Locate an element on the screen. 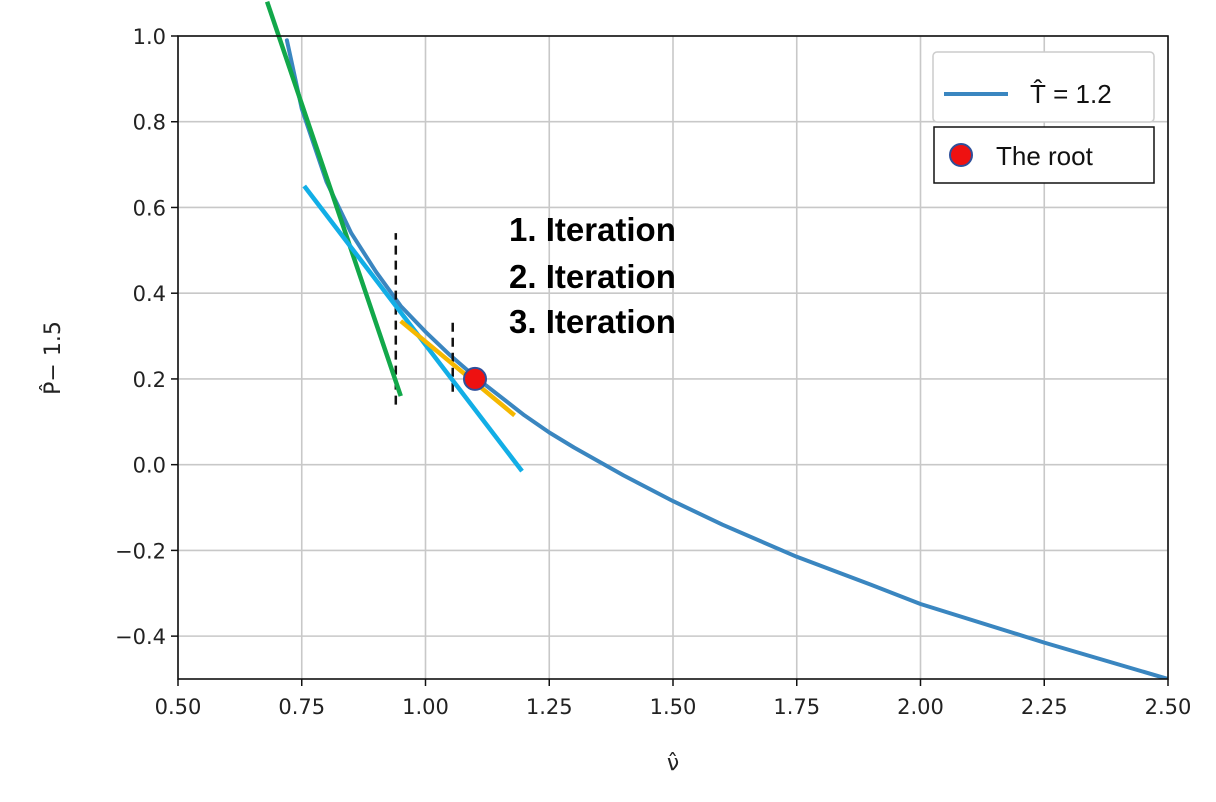 This screenshot has width=1216, height=802. annotation-iteration-2: 2. Iteration is located at coordinates (592, 276).